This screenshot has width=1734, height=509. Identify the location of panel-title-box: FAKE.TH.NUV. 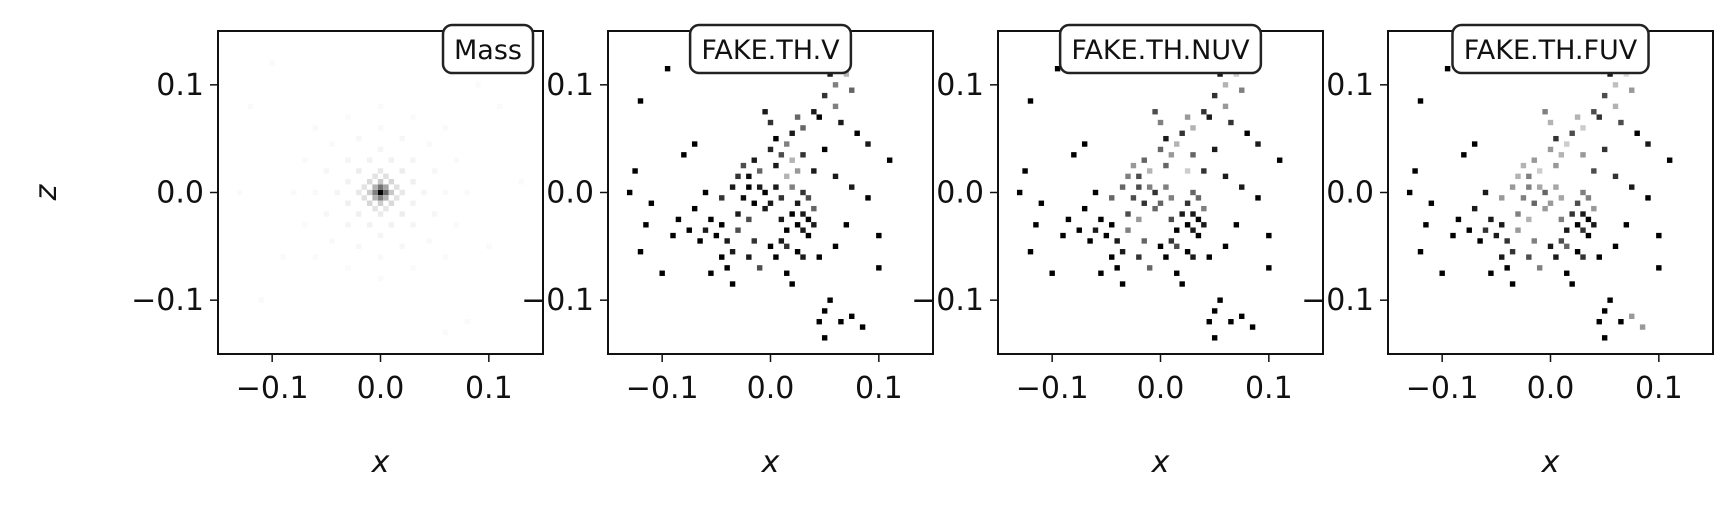
(1160, 49).